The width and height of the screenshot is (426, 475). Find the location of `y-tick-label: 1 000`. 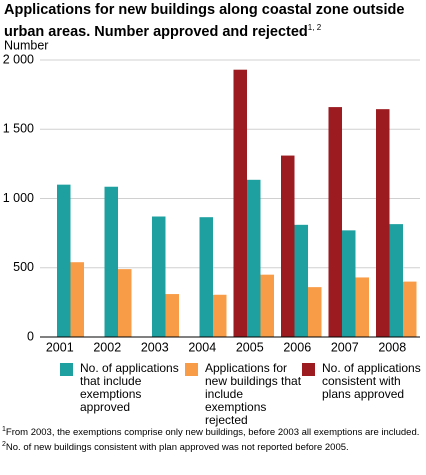

y-tick-label: 1 000 is located at coordinates (18, 198).